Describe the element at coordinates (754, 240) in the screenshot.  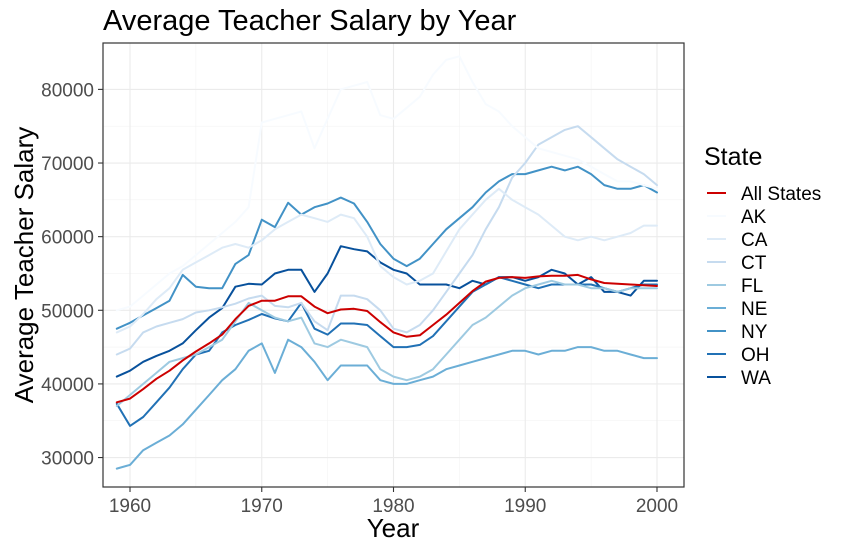
I see `legend-label: CA` at that location.